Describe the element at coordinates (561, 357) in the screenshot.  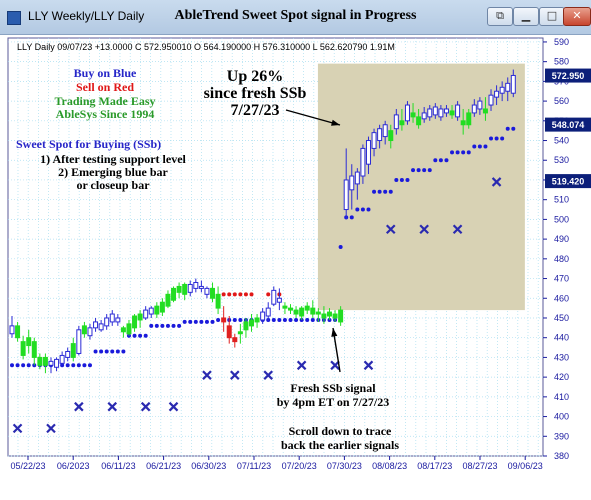
I see `y-tick-label: 430` at that location.